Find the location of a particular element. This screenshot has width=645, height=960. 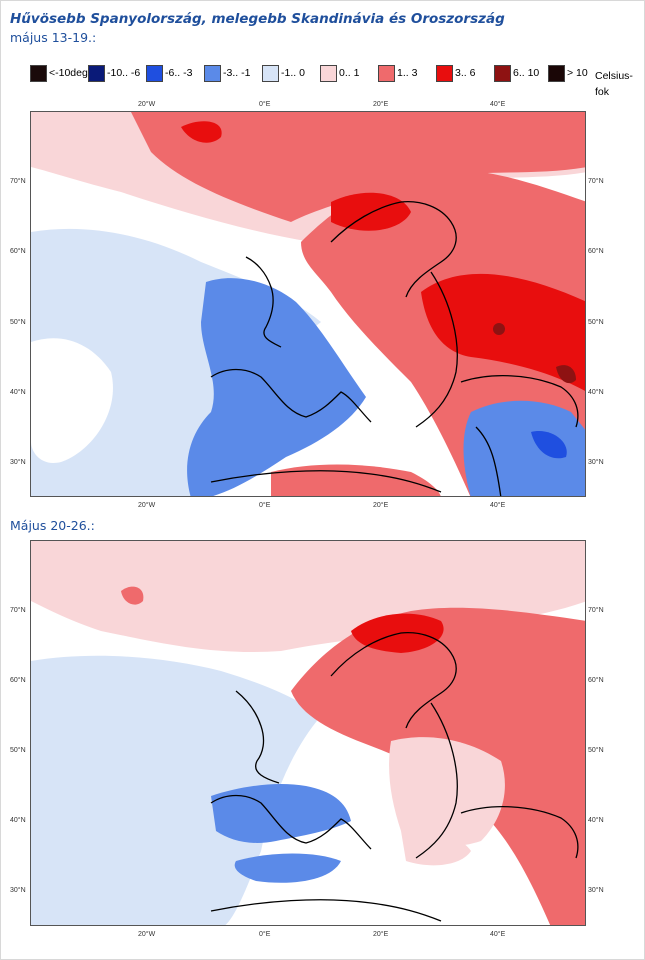

legend-item-9: 6.. 10 is located at coordinates (516, 73).